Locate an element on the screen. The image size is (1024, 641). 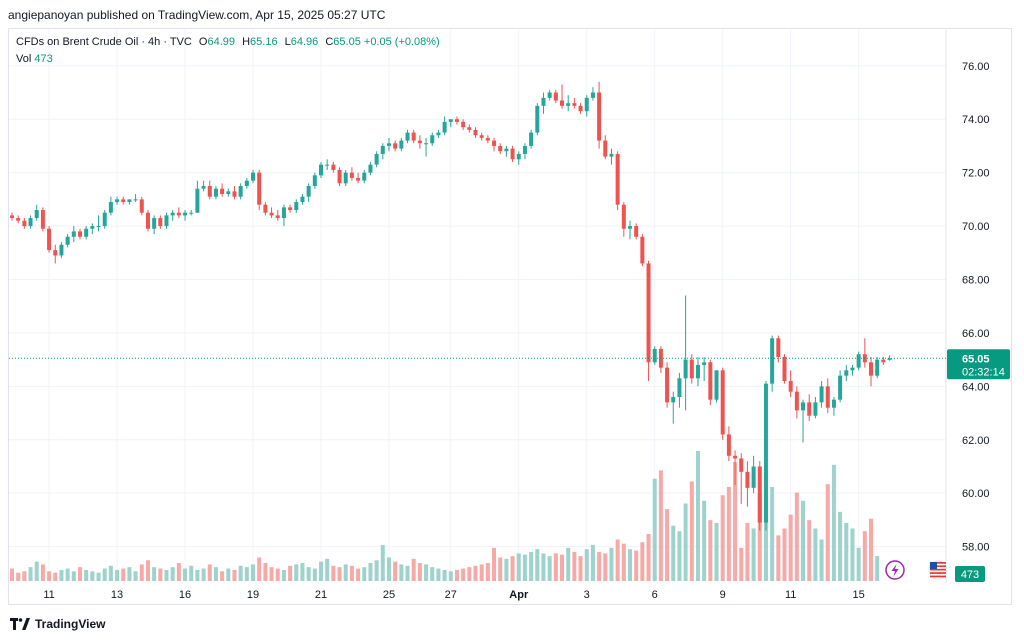
close-label: C is located at coordinates (329, 42).